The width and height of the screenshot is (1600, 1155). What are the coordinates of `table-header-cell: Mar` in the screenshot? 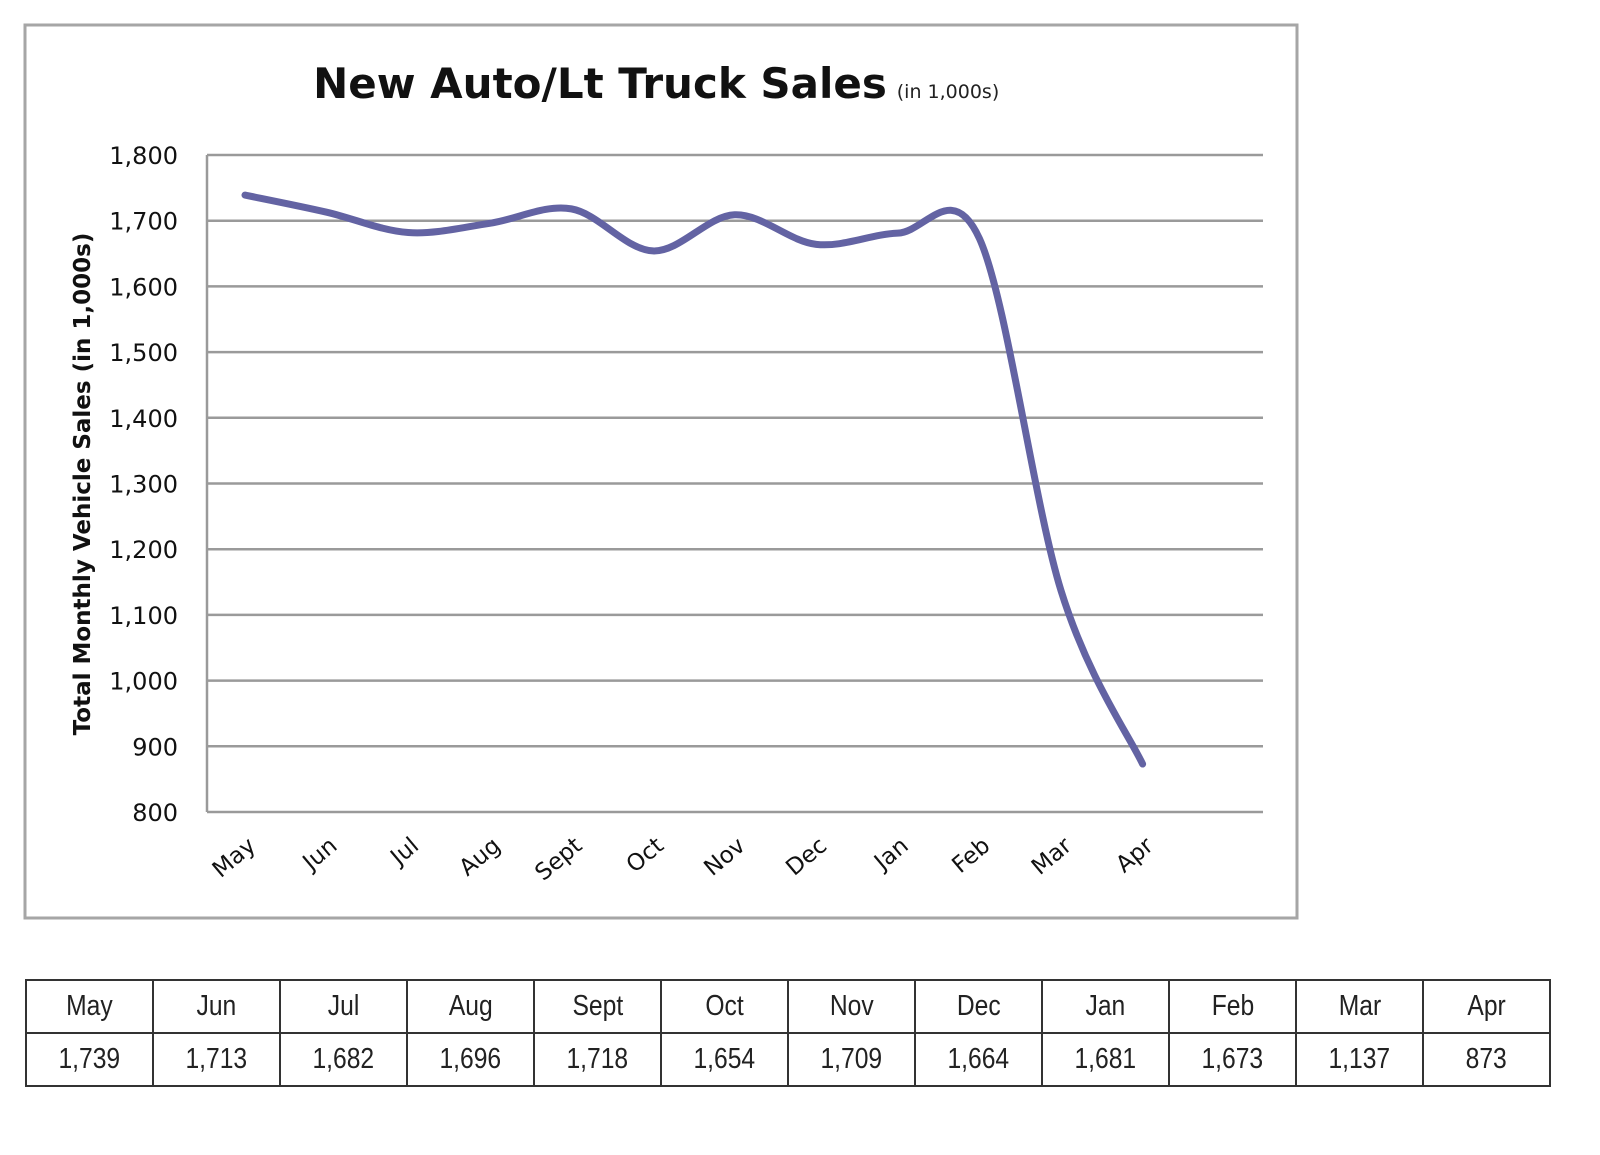 It's located at (1359, 1006).